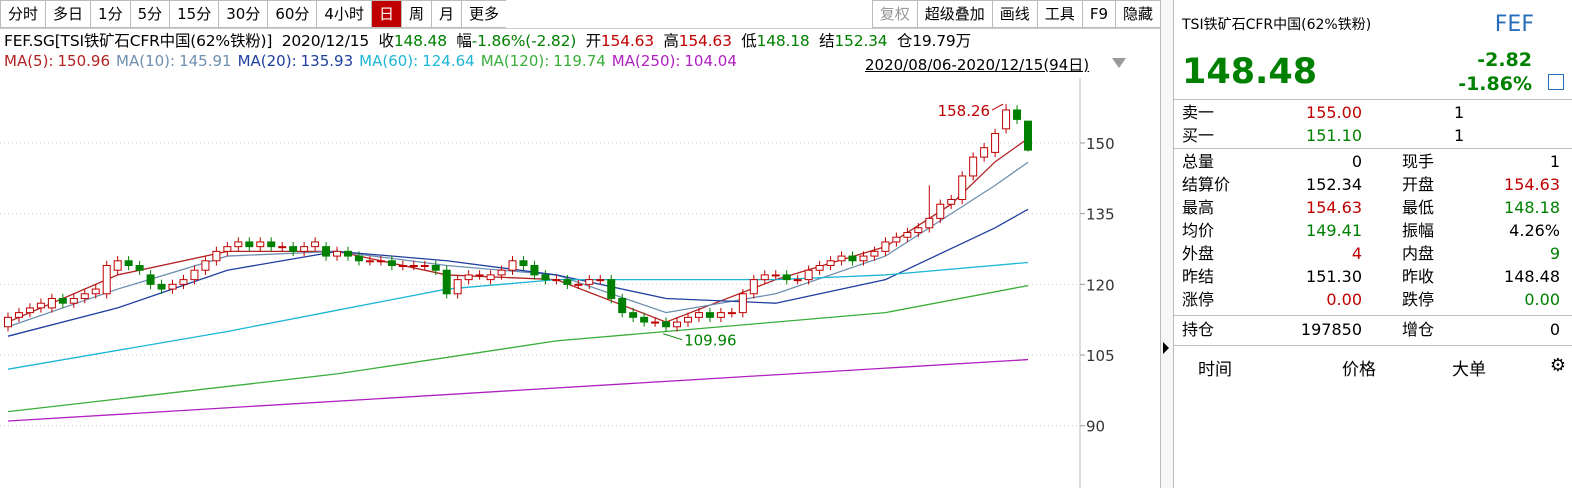 The width and height of the screenshot is (1572, 488). Describe the element at coordinates (292, 14) in the screenshot. I see `tab: 60分` at that location.